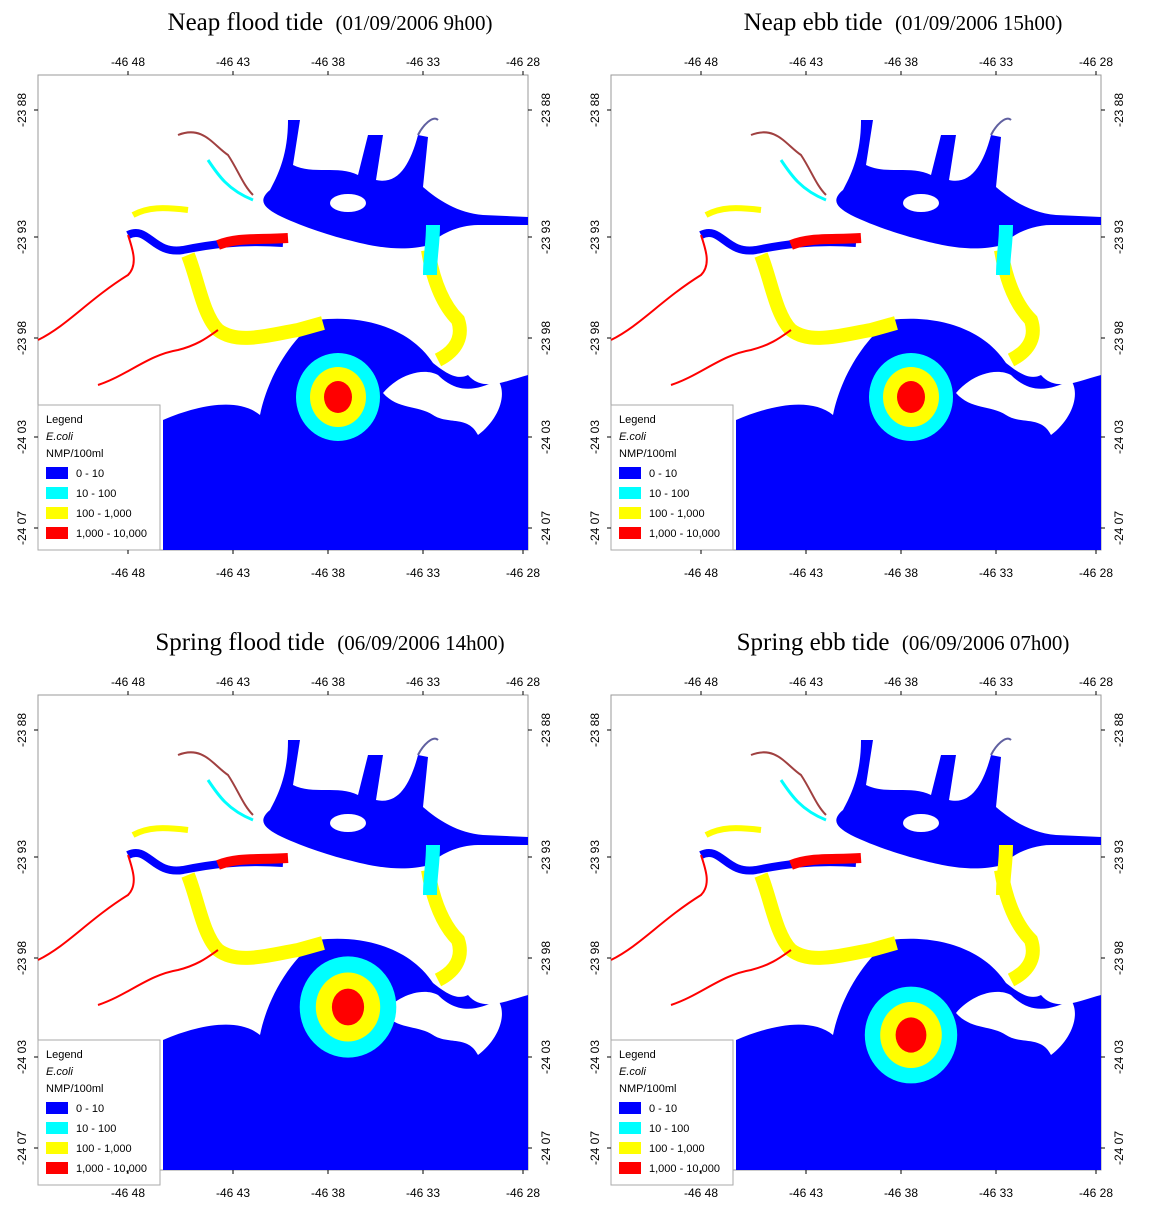 Image resolution: width=1151 pixels, height=1207 pixels. I want to click on panel-title: Neap ebb tide (01/09/2006 15h00), so click(903, 22).